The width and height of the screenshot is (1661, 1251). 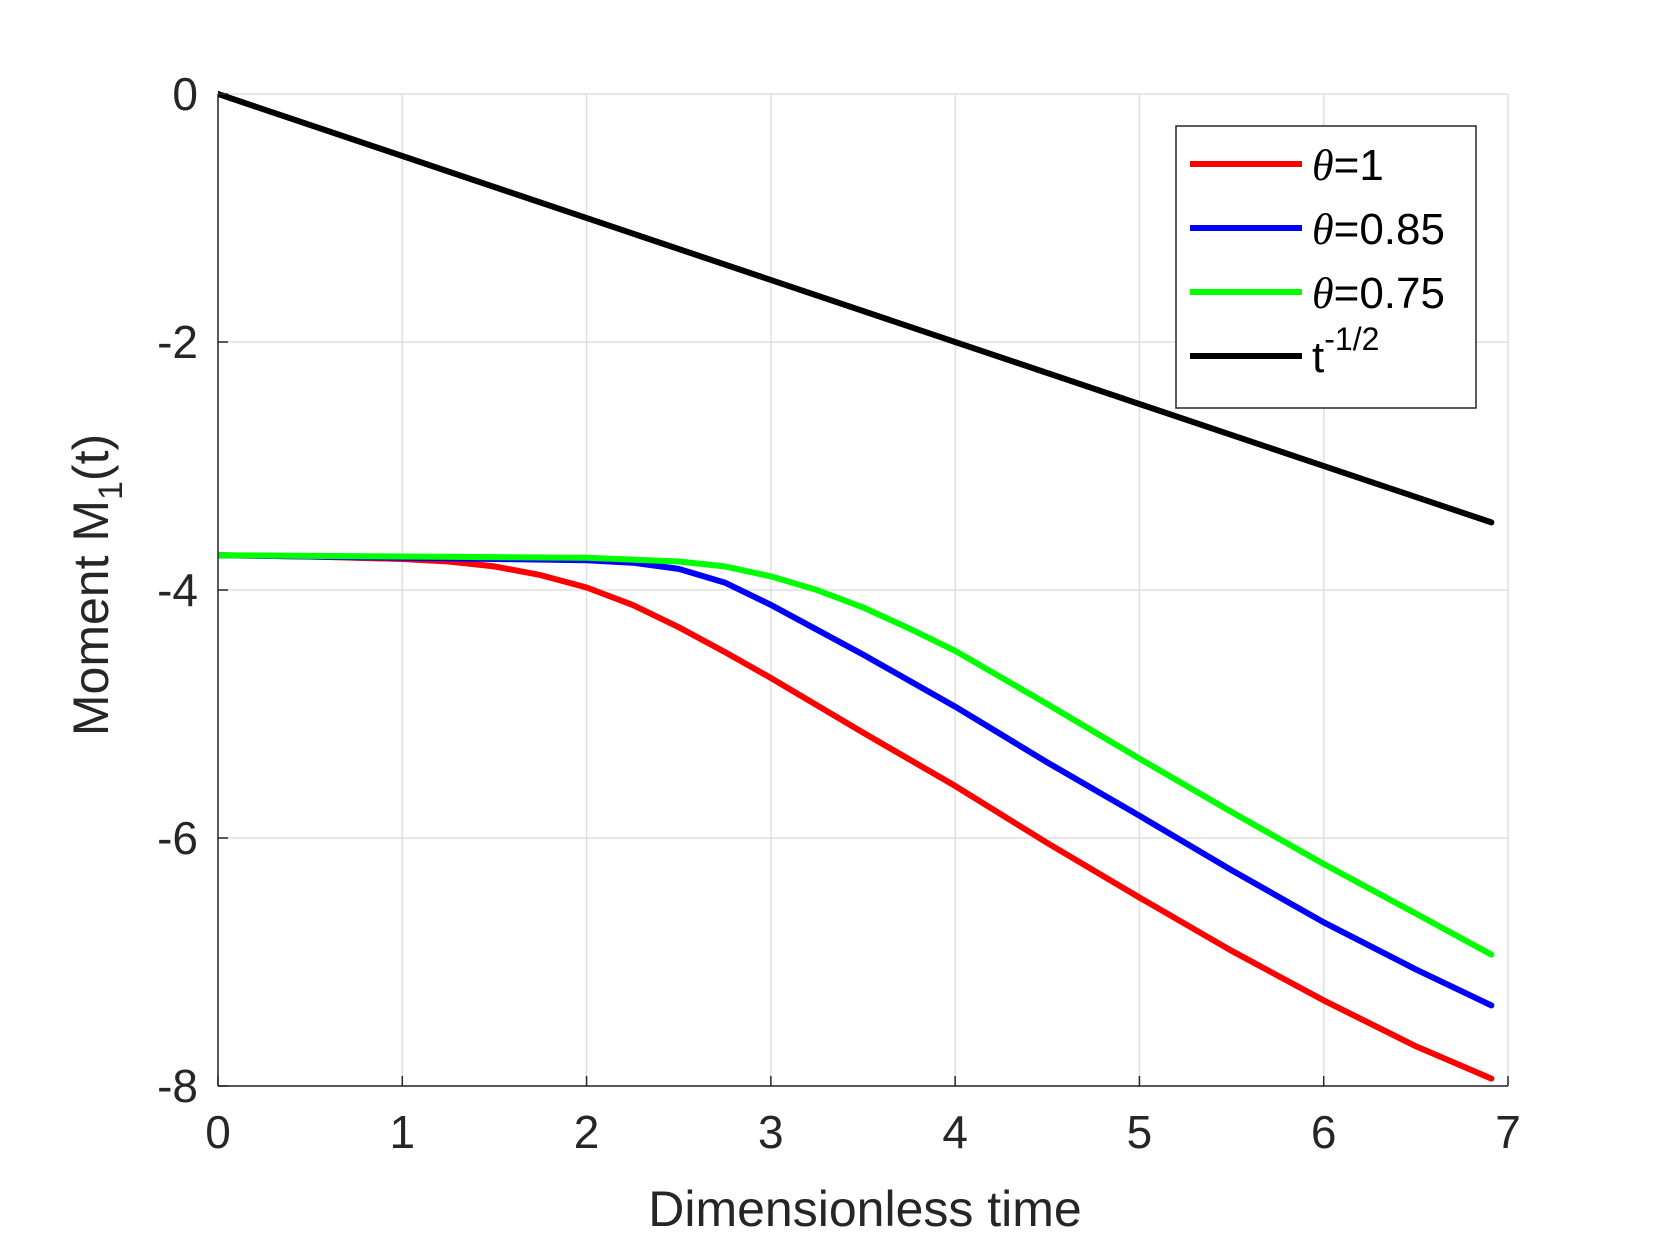 What do you see at coordinates (402, 1132) in the screenshot?
I see `x-tick-label: 1` at bounding box center [402, 1132].